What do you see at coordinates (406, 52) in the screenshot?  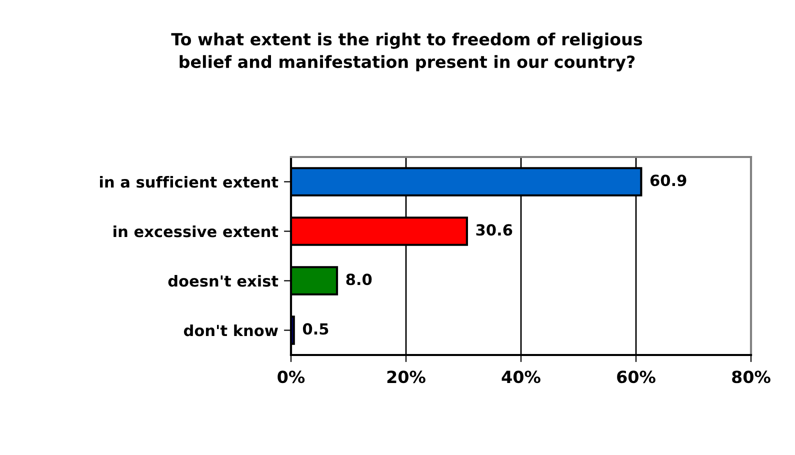 I see `chart-title: To what extent is the right to freedom of religious belief and manifestation present in our country?` at bounding box center [406, 52].